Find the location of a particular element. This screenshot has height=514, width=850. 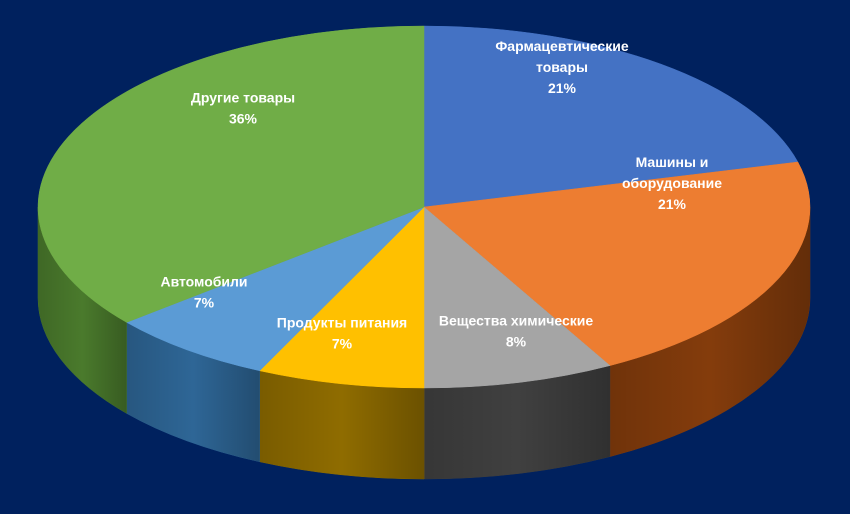

slice-name-line: товары is located at coordinates (562, 67).